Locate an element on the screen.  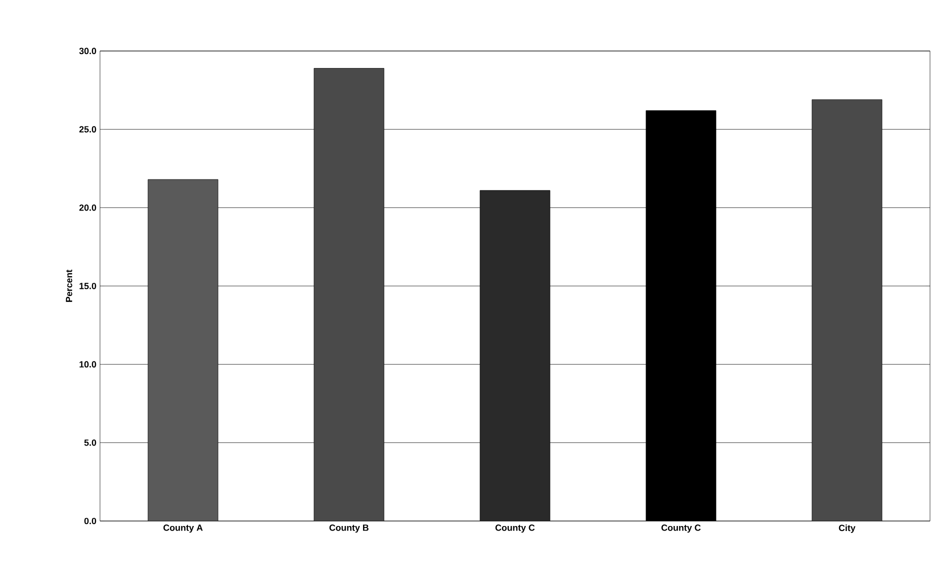
y-tick-label: 30.0 is located at coordinates (87, 51).